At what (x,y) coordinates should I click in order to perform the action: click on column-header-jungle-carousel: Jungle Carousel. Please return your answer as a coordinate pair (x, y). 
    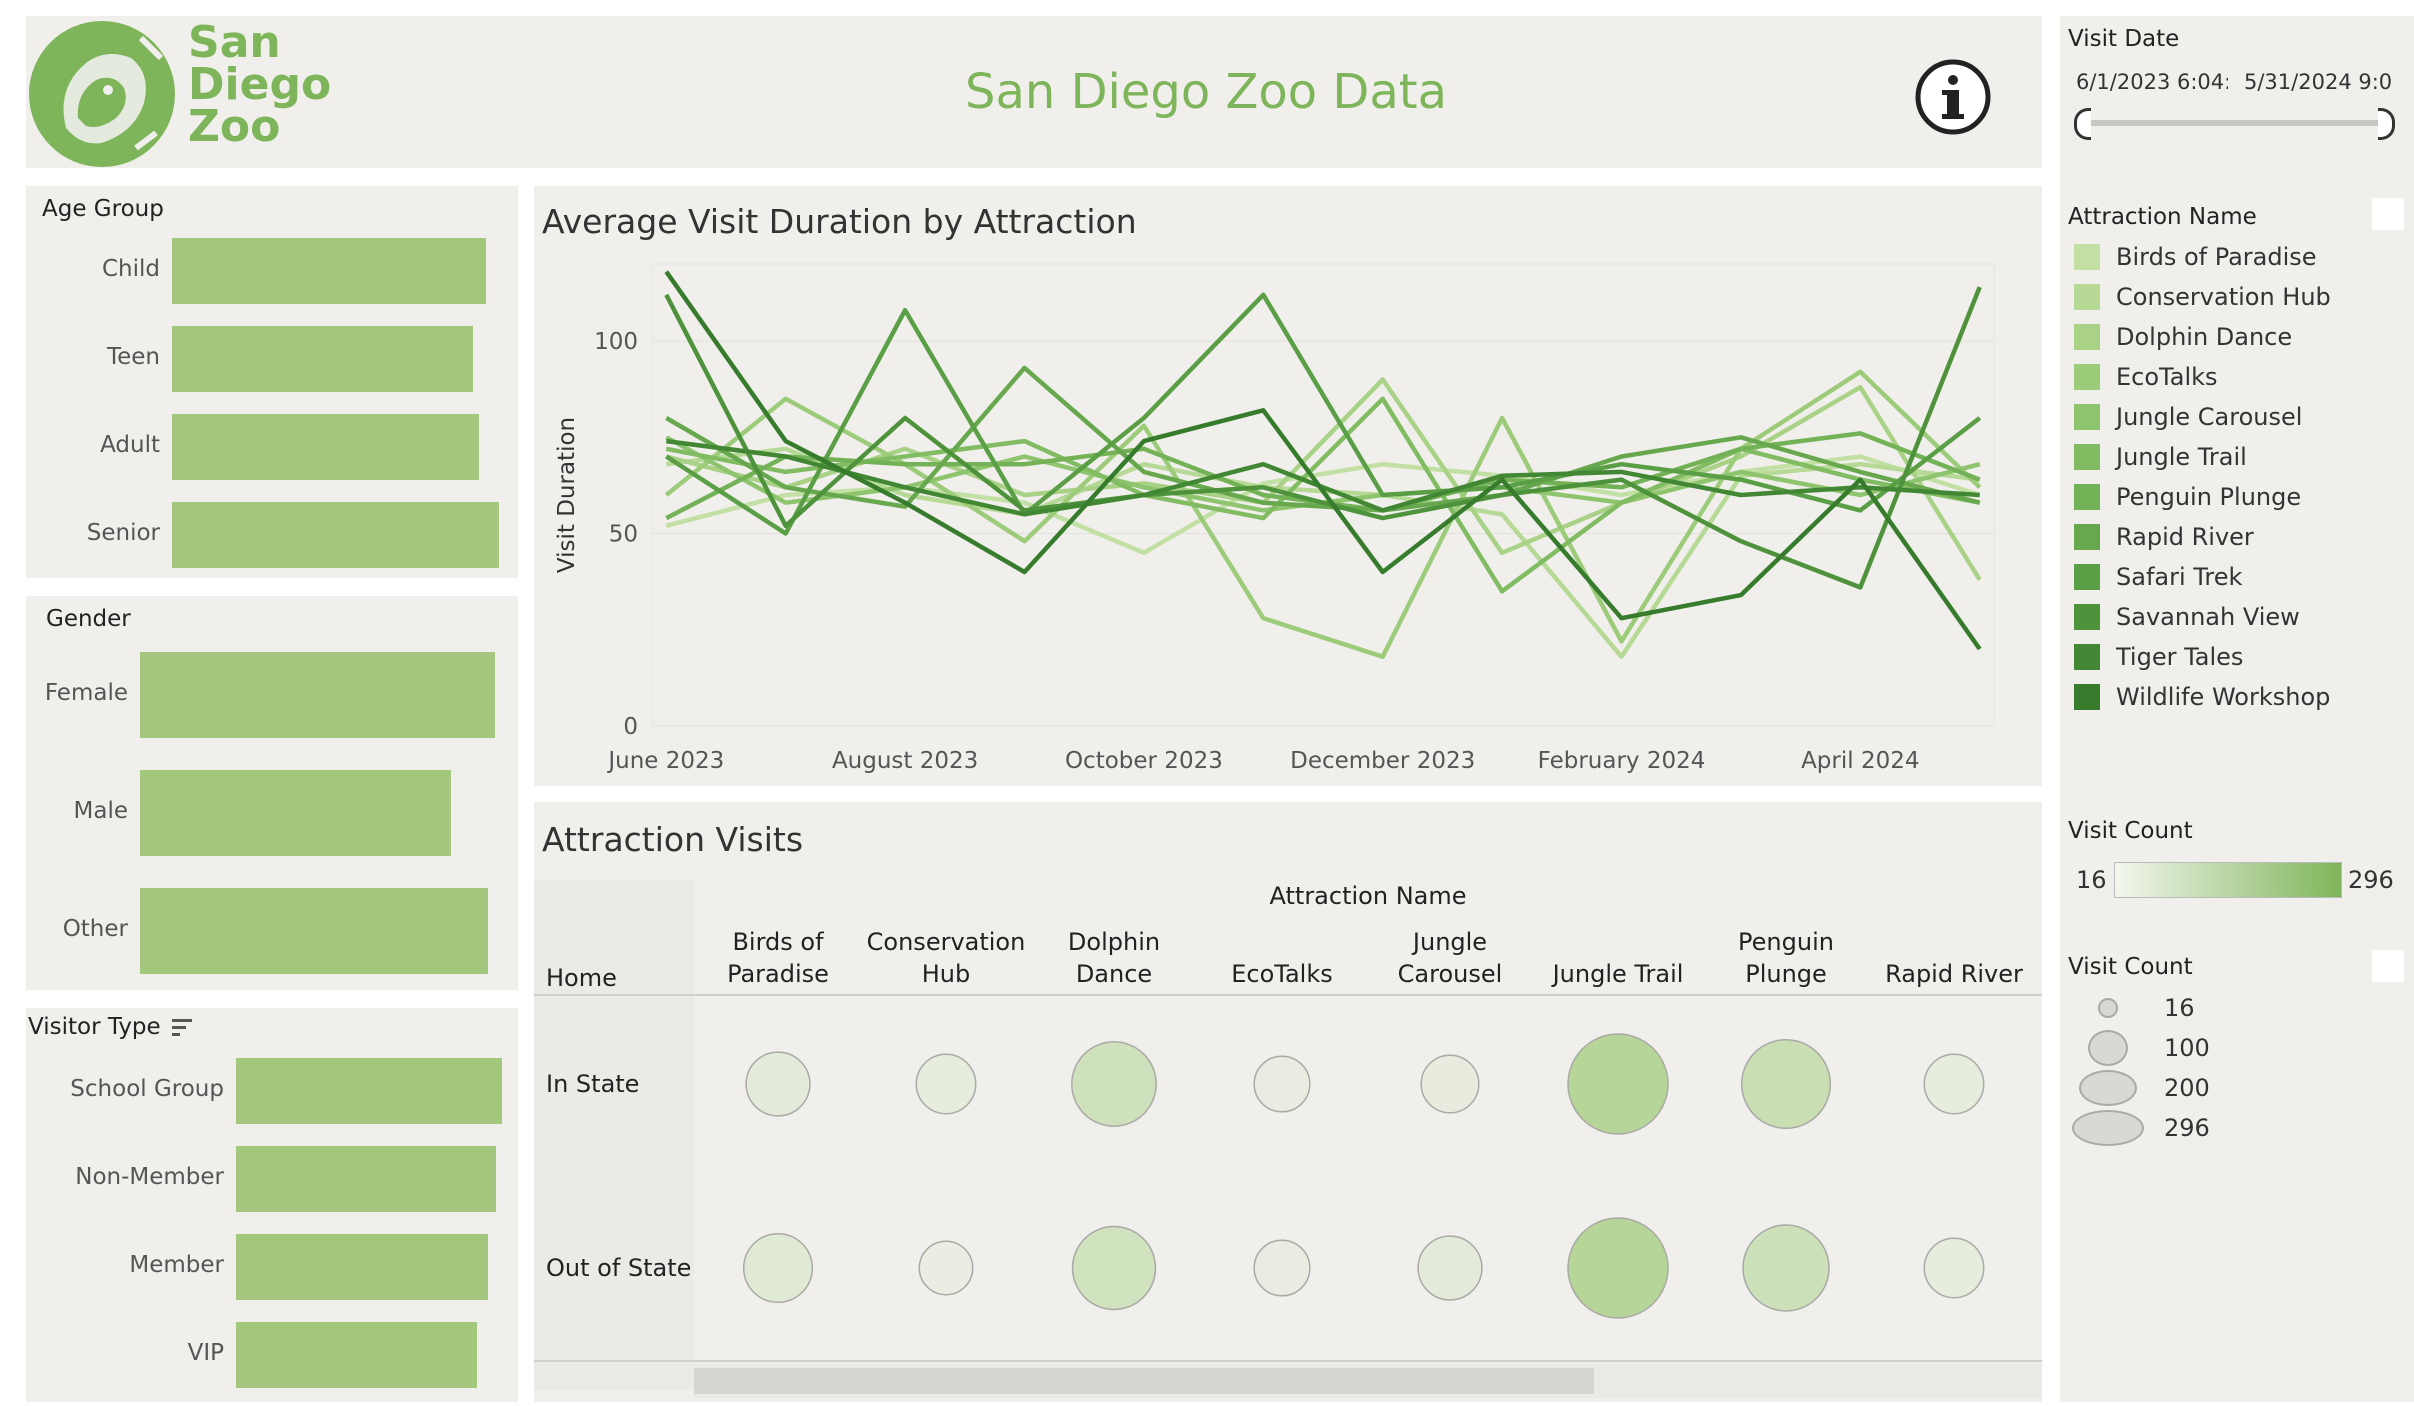
    Looking at the image, I should click on (1450, 958).